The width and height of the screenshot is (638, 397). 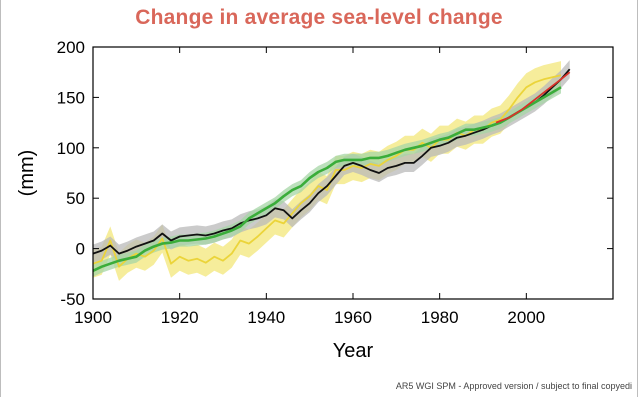 What do you see at coordinates (533, 97) in the screenshot?
I see `series-4-line` at bounding box center [533, 97].